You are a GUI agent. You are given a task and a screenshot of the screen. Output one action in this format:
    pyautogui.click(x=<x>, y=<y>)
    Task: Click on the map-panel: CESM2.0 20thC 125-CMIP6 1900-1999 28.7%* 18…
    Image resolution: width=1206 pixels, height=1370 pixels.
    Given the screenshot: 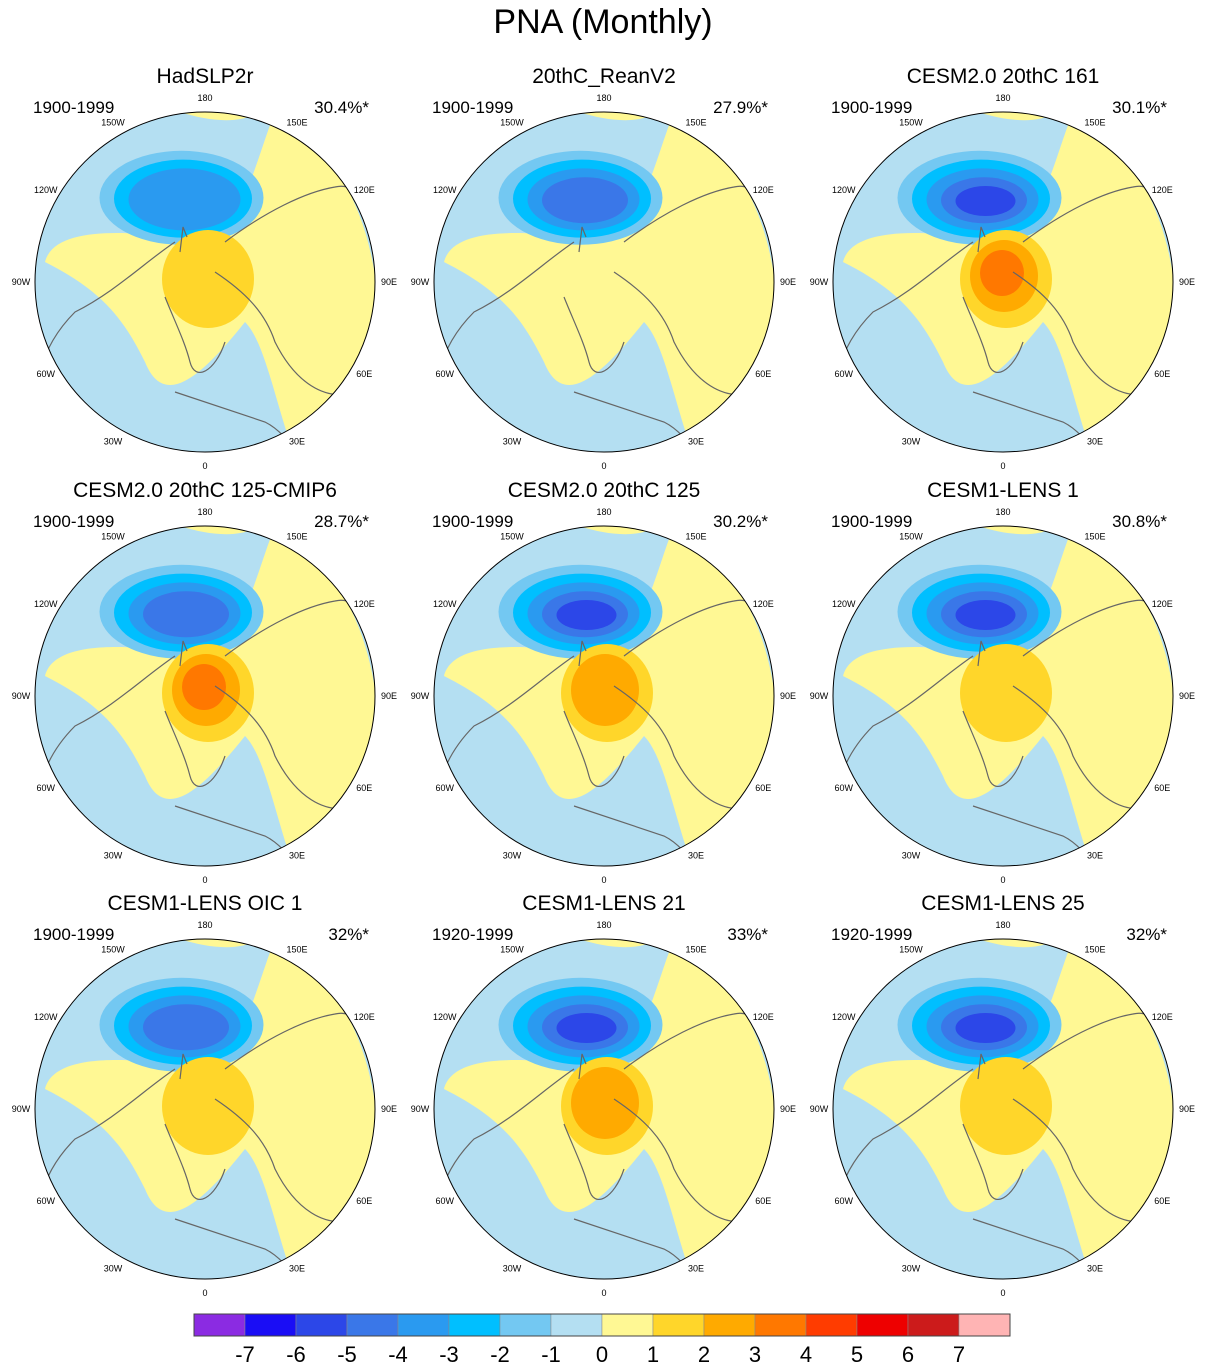 What is the action you would take?
    pyautogui.click(x=205, y=681)
    